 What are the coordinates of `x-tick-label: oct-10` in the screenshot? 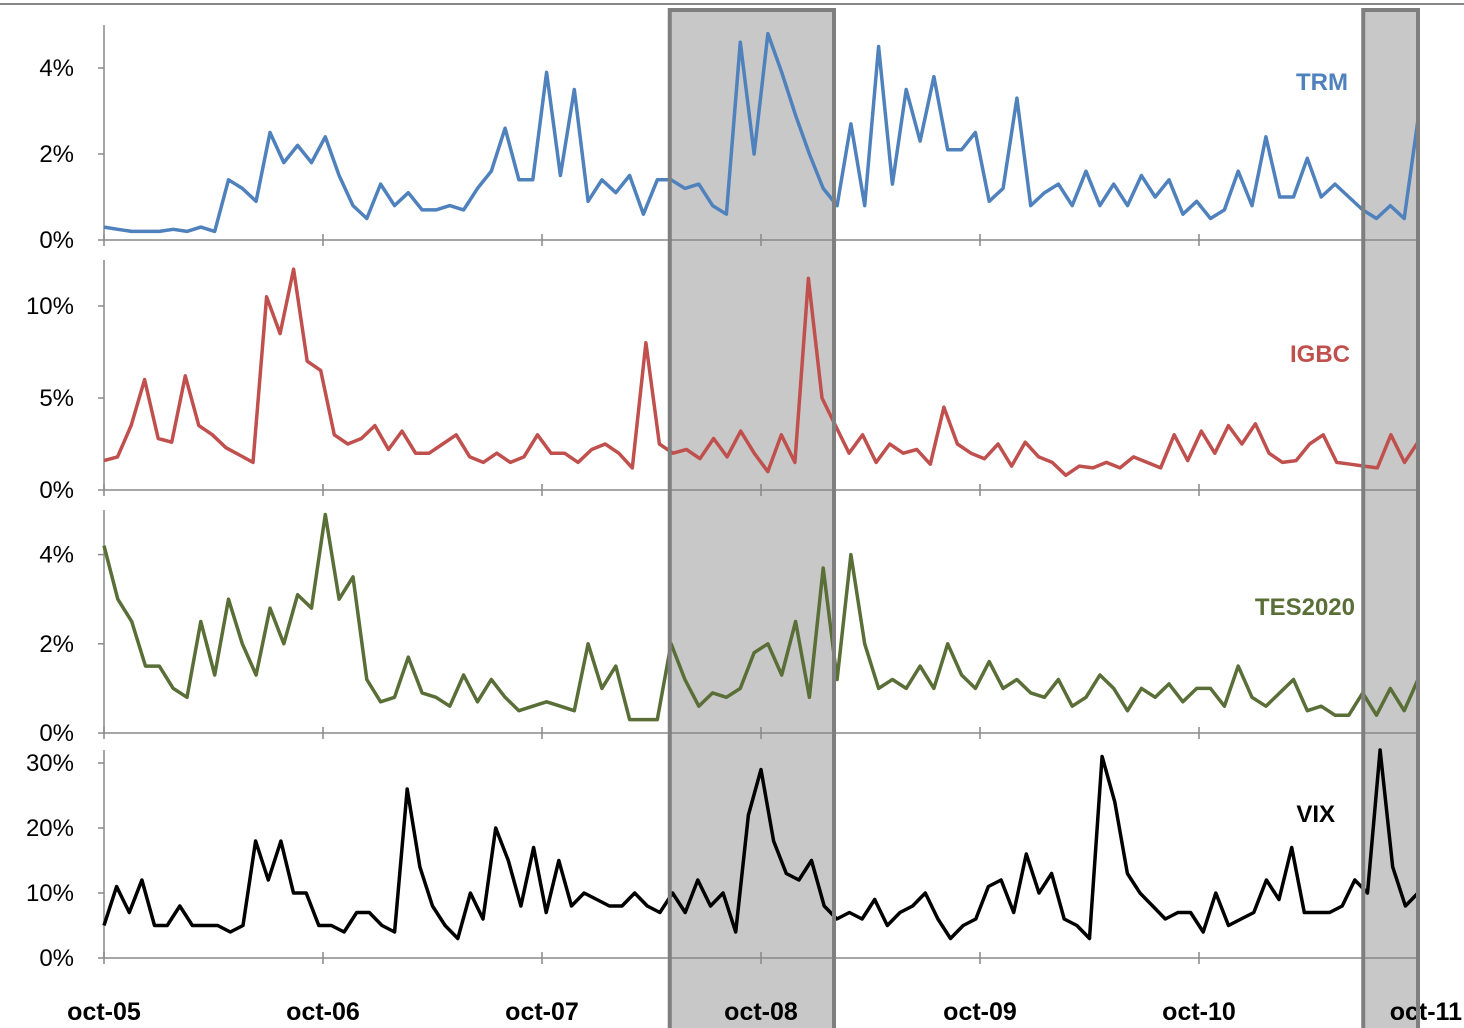 It's located at (1199, 1012).